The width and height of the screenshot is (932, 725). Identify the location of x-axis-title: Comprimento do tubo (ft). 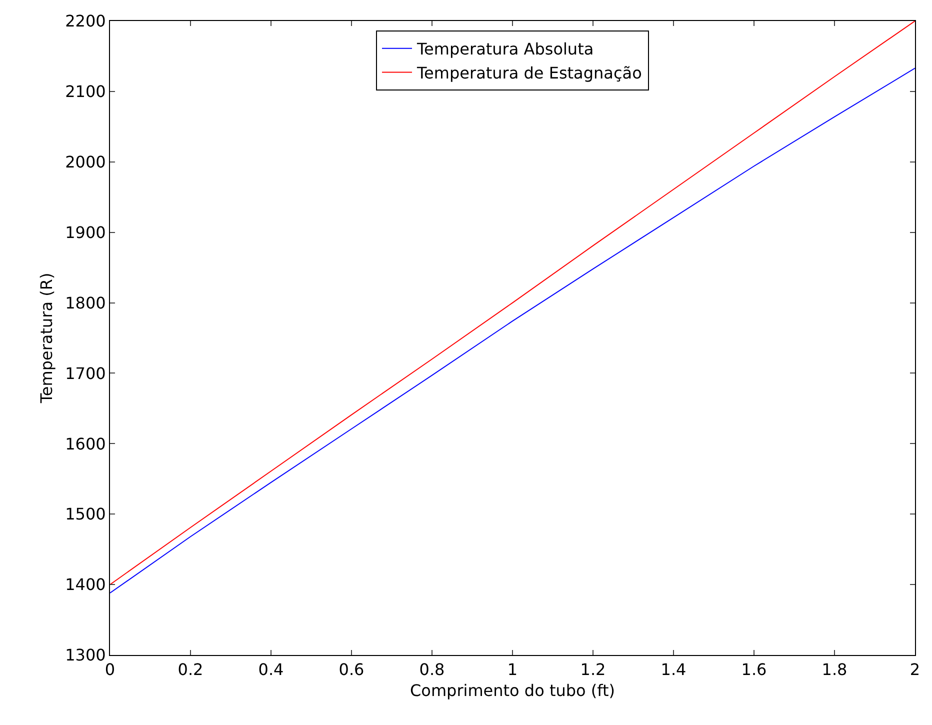
(513, 690).